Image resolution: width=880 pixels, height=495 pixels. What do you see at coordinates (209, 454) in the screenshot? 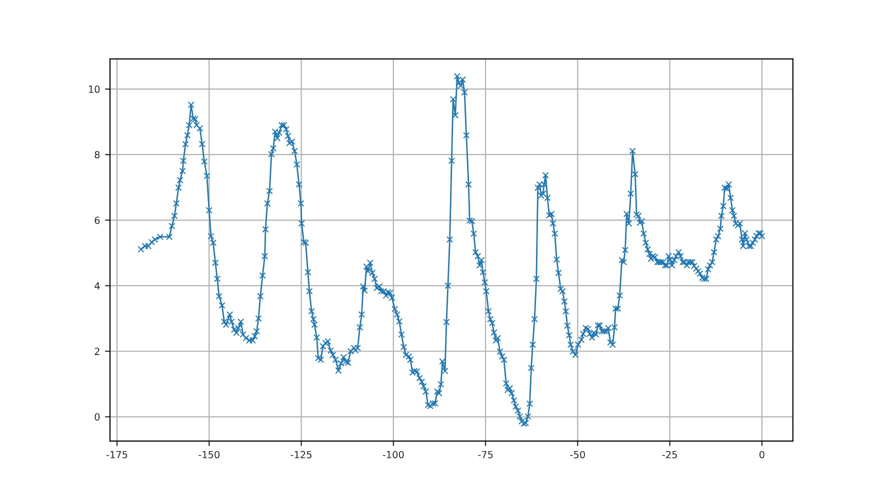
I see `x-tick-label: -150` at bounding box center [209, 454].